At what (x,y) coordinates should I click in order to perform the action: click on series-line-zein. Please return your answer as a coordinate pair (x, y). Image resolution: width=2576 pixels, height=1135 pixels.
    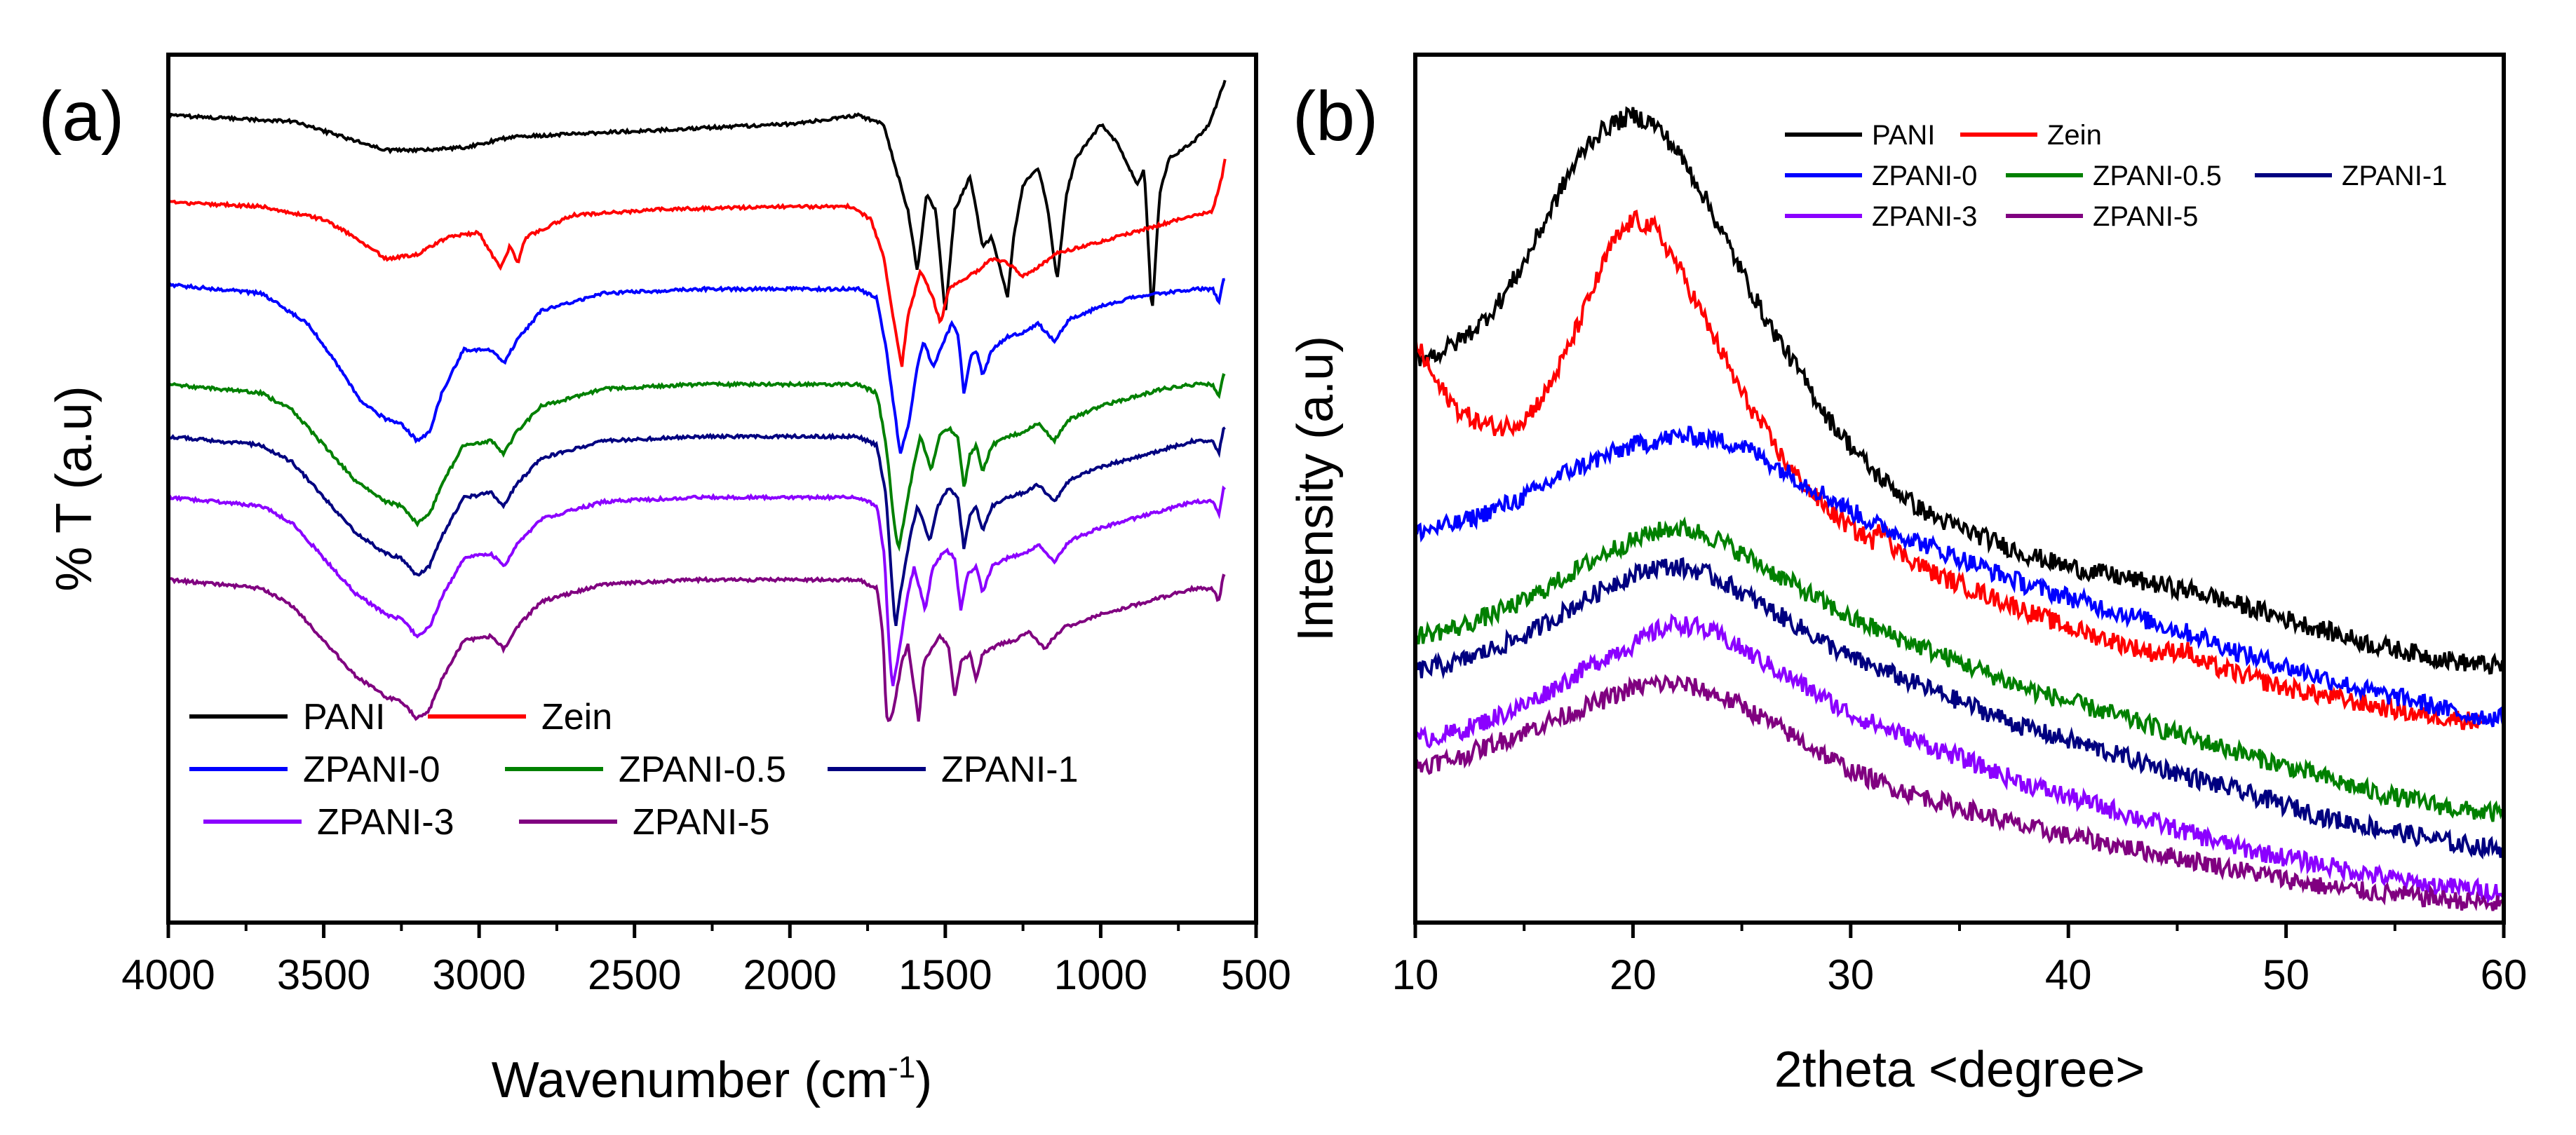
    Looking at the image, I should click on (697, 262).